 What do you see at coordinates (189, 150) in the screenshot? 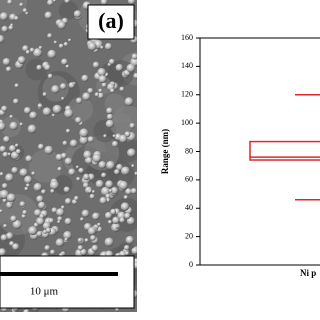
I see `y-tick-label: 80` at bounding box center [189, 150].